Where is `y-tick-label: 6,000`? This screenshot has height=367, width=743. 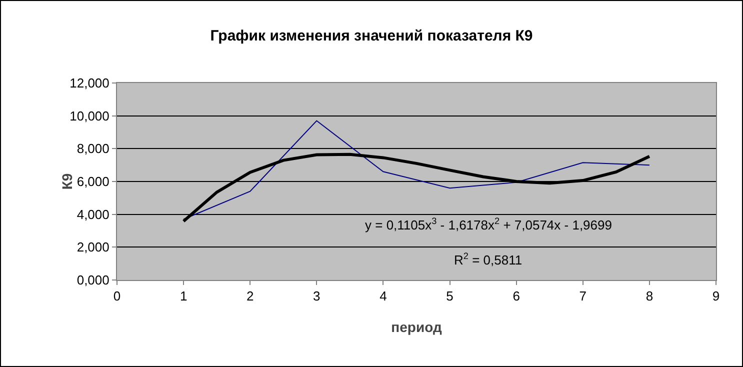 y-tick-label: 6,000 is located at coordinates (93, 182).